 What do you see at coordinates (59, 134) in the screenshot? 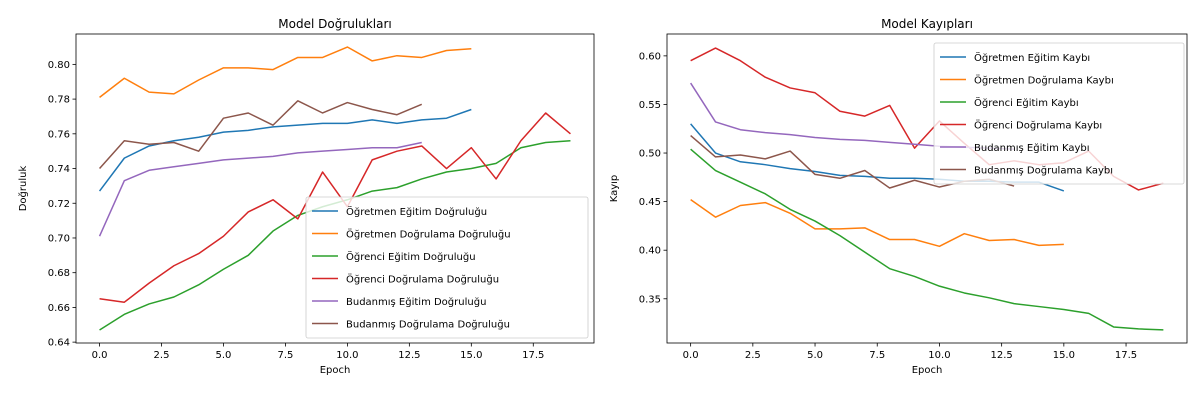
I see `y-tick-label: 0.76` at bounding box center [59, 134].